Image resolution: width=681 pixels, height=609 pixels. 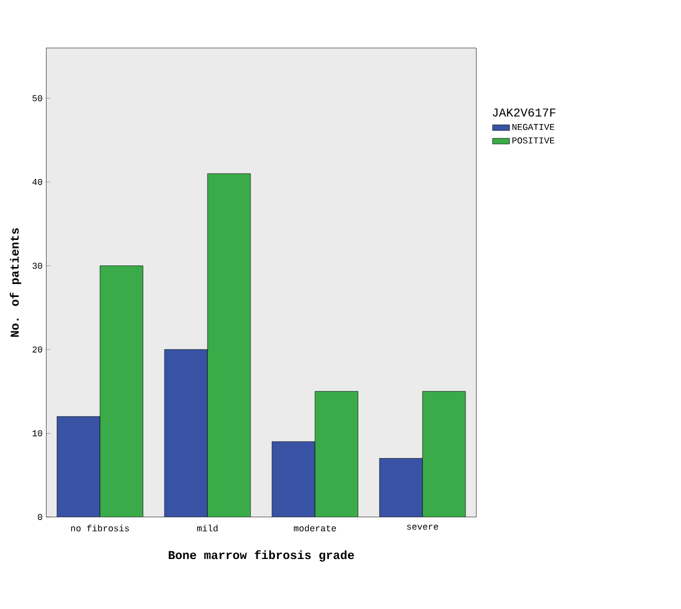 I want to click on y-tick-label: 10, so click(x=37, y=433).